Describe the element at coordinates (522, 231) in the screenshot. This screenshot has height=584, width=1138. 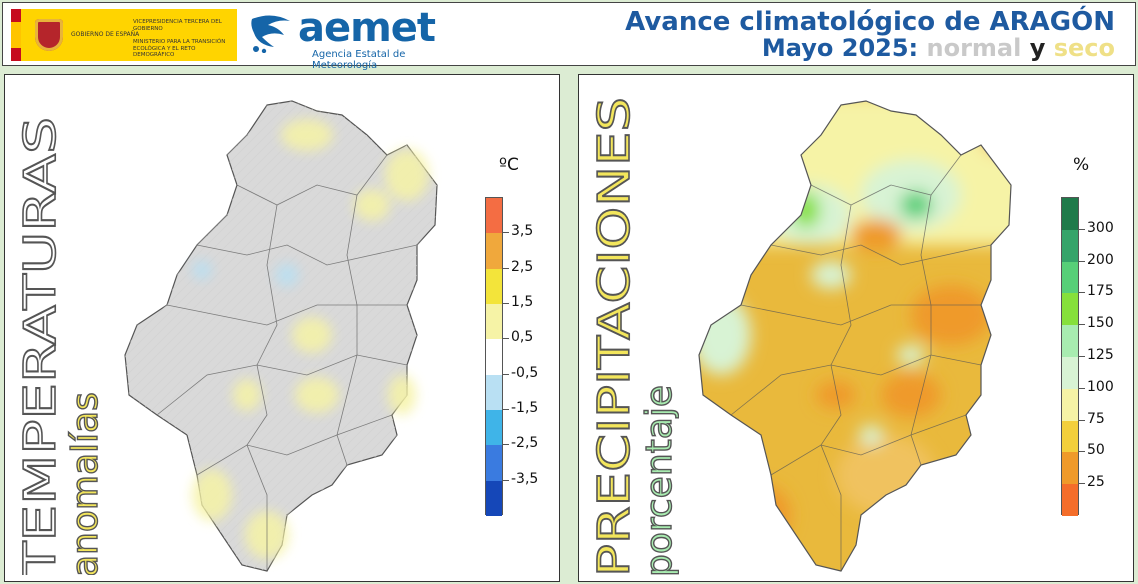
I see `temperature-legend-label: 3,5` at that location.